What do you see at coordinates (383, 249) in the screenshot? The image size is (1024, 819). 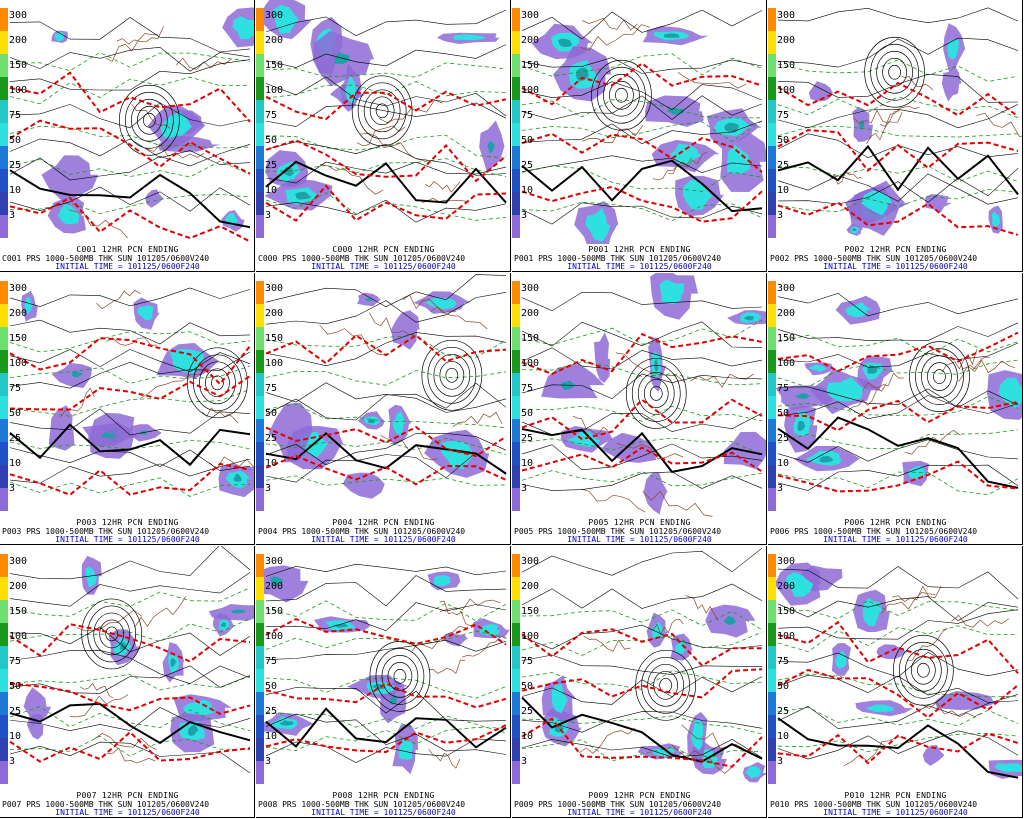 I see `panel-title: C000 12HR PCN ENDING` at bounding box center [383, 249].